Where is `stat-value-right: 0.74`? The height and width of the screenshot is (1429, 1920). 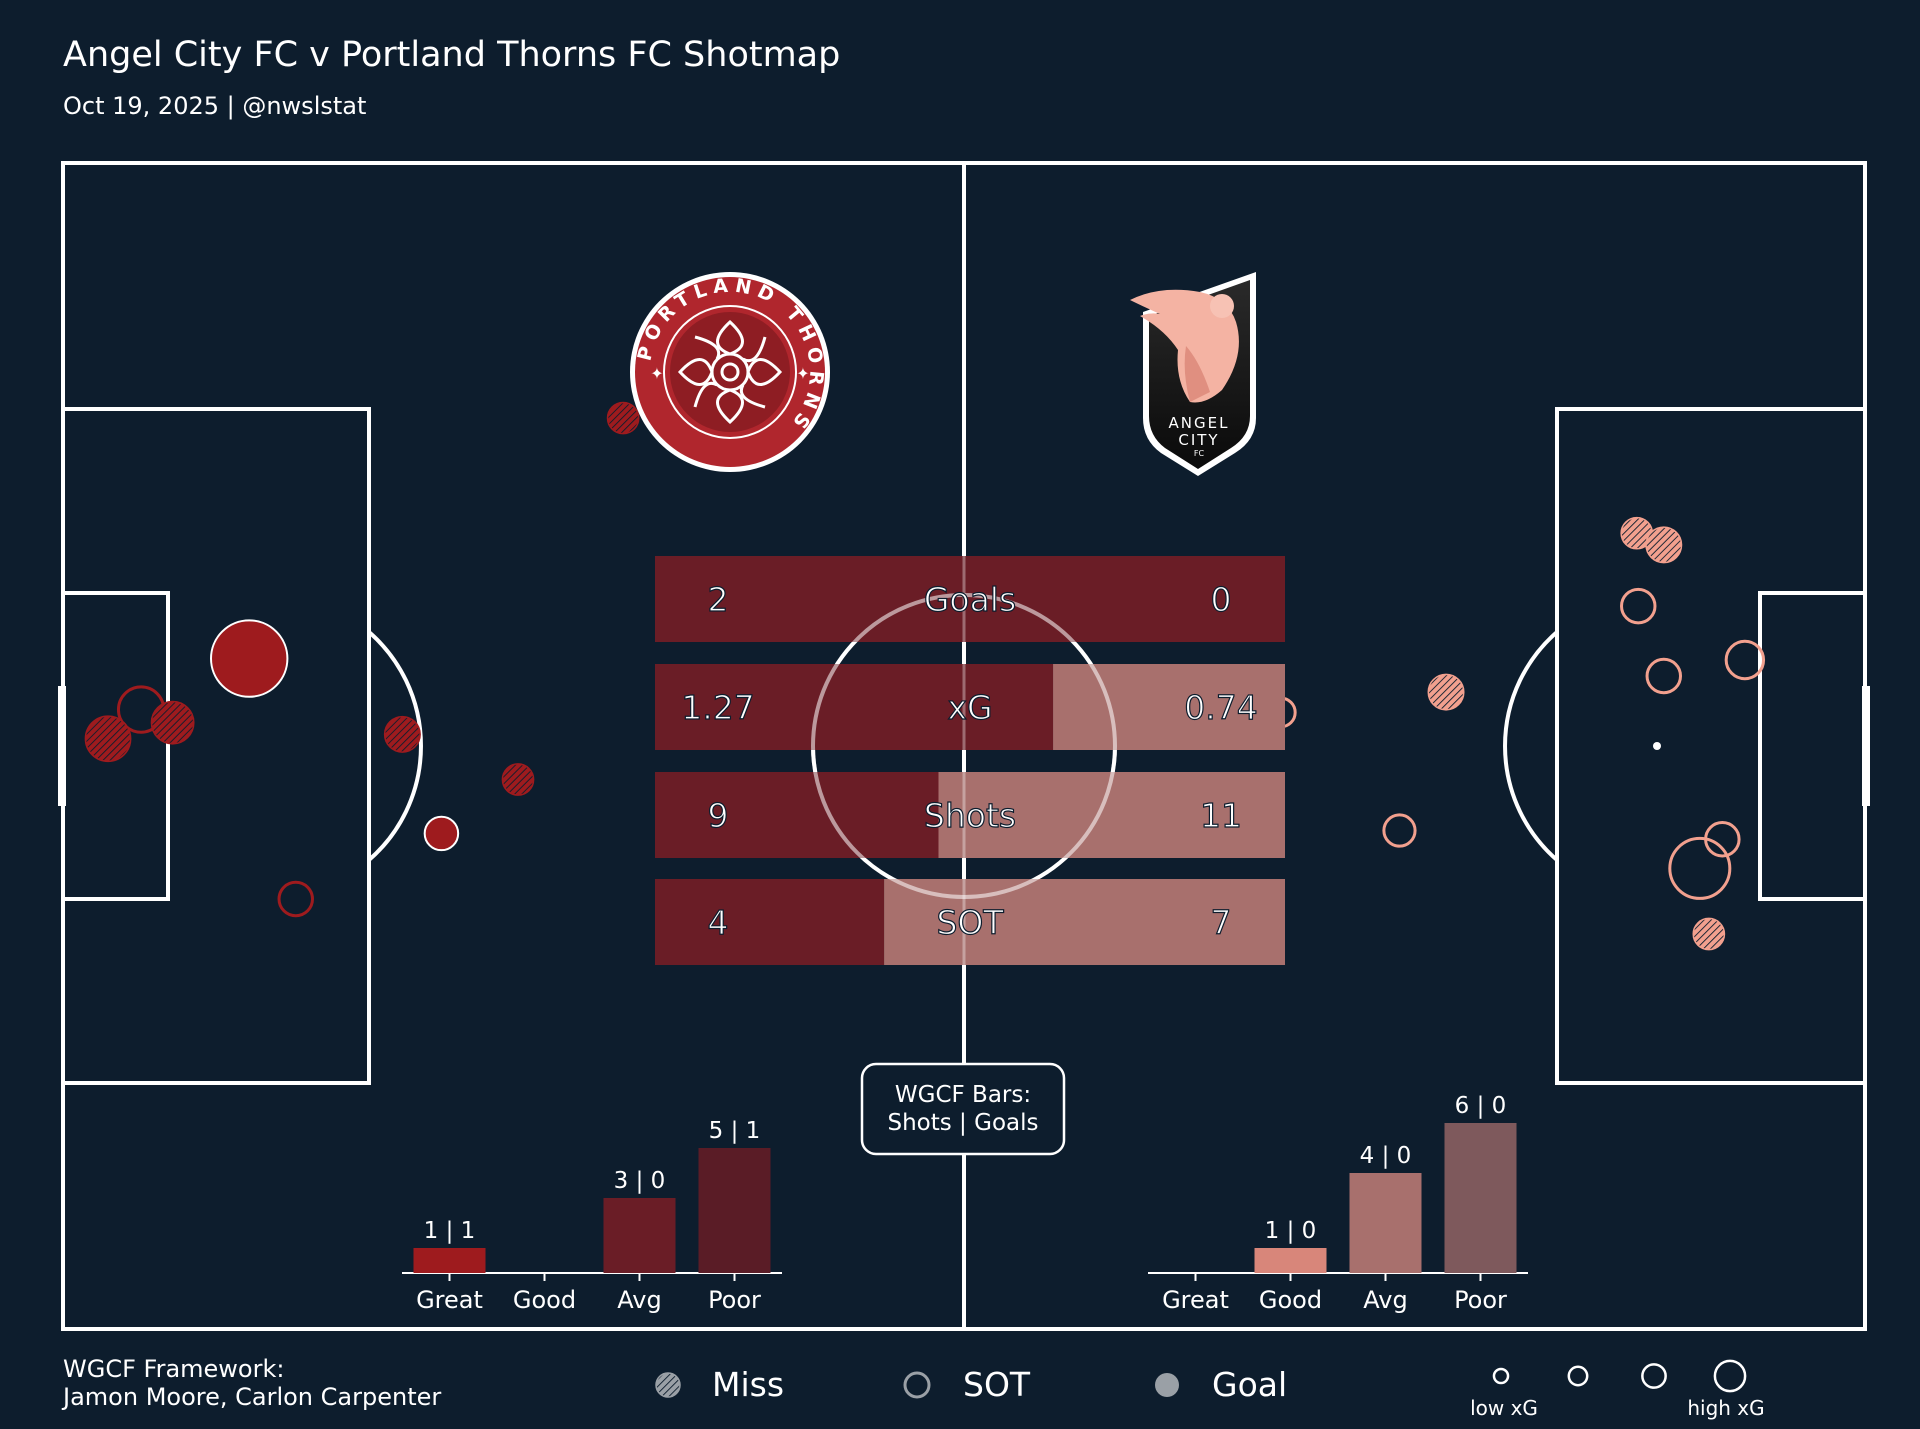 stat-value-right: 0.74 is located at coordinates (1220, 707).